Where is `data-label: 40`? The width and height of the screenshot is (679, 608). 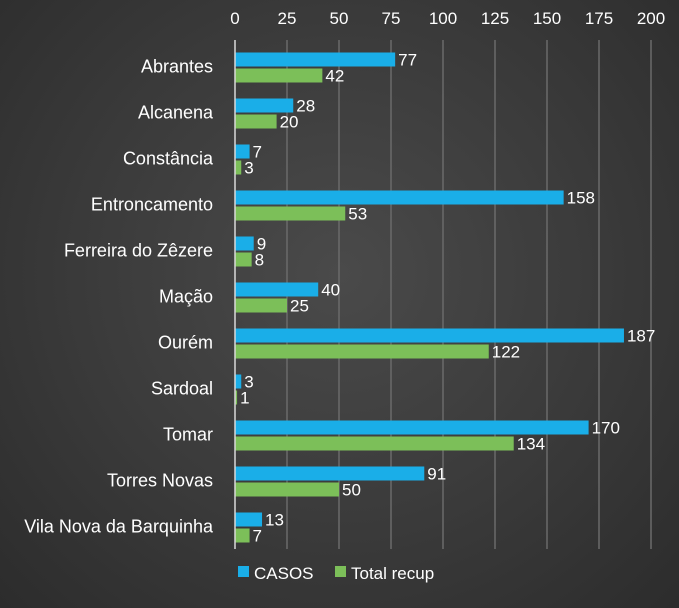
data-label: 40 is located at coordinates (330, 290).